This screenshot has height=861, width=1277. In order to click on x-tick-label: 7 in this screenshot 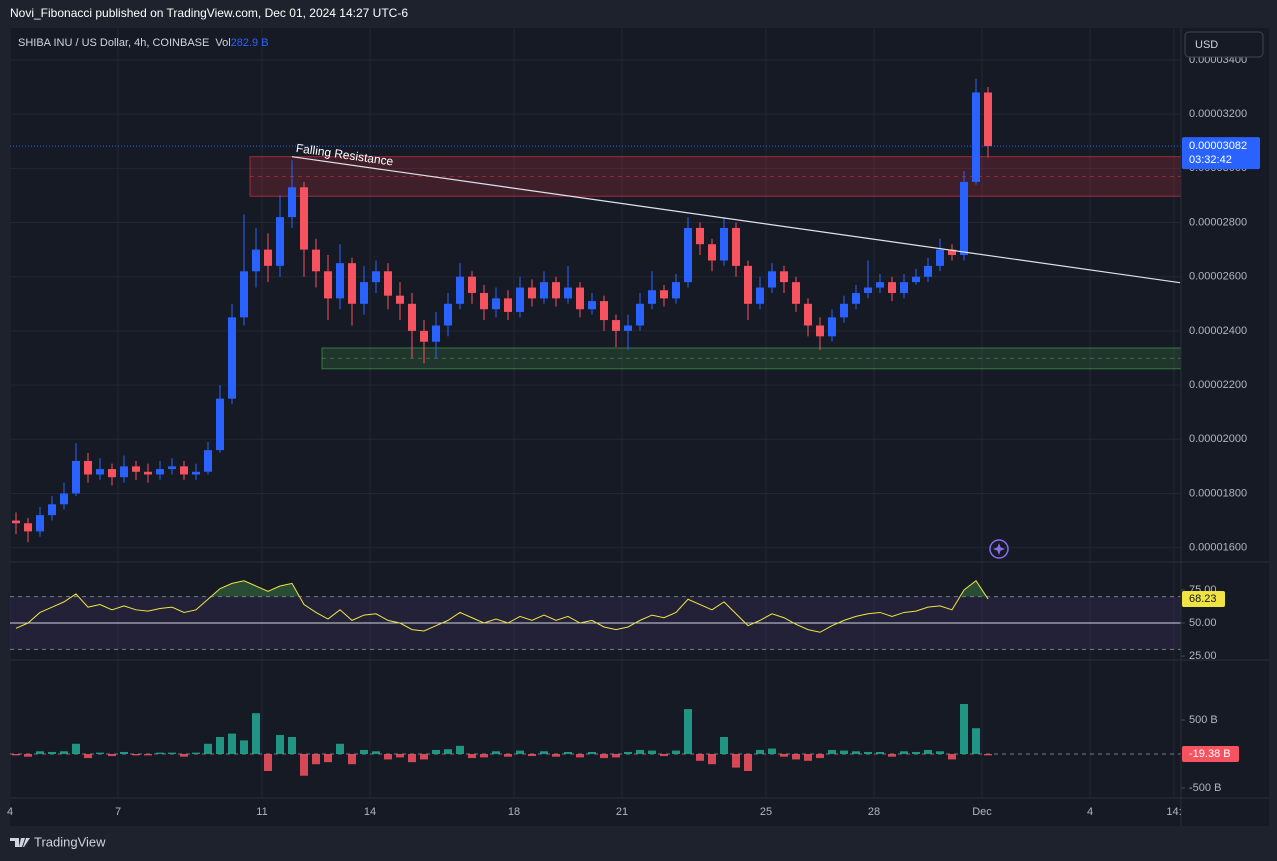, I will do `click(118, 812)`.